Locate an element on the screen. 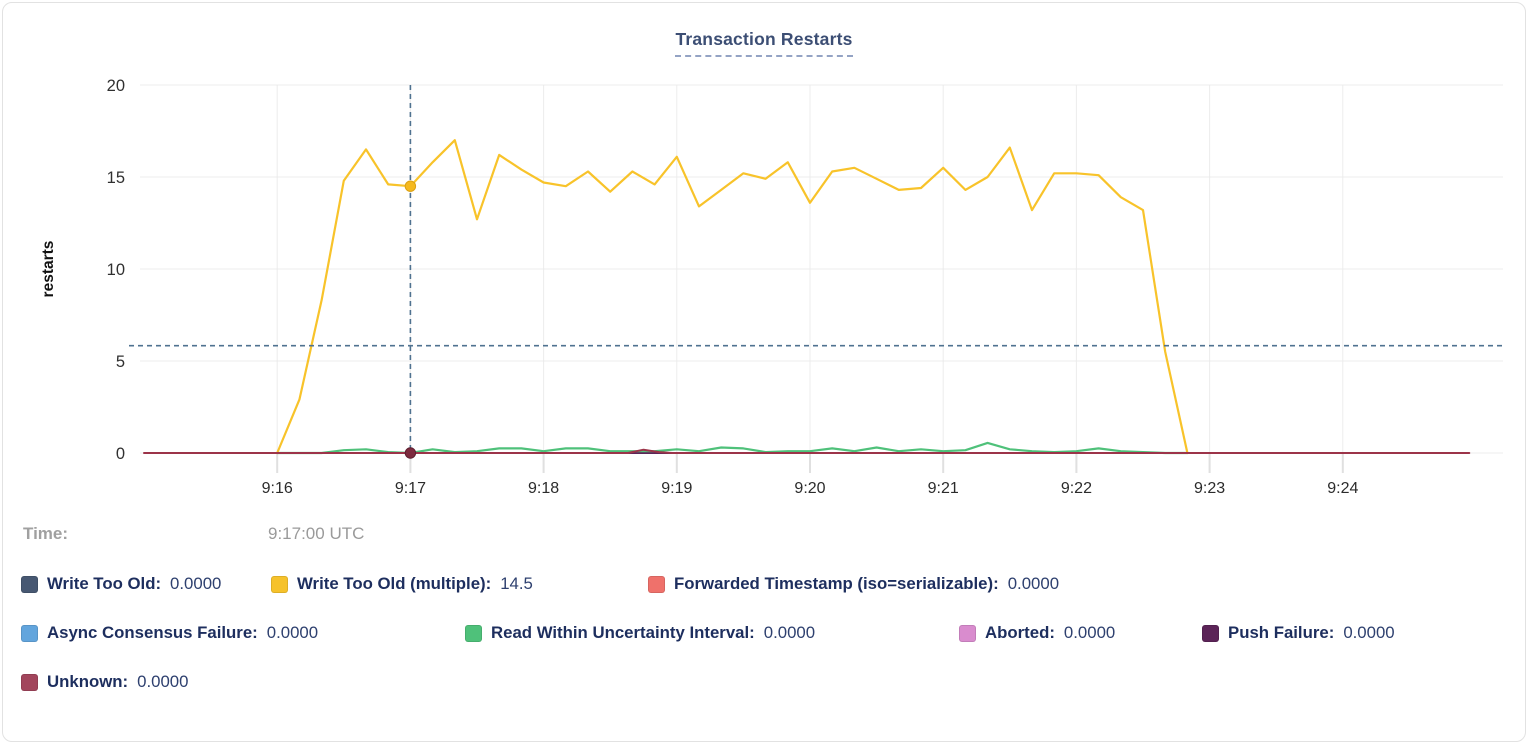 The width and height of the screenshot is (1528, 746). legend-value: 14.5 is located at coordinates (516, 583).